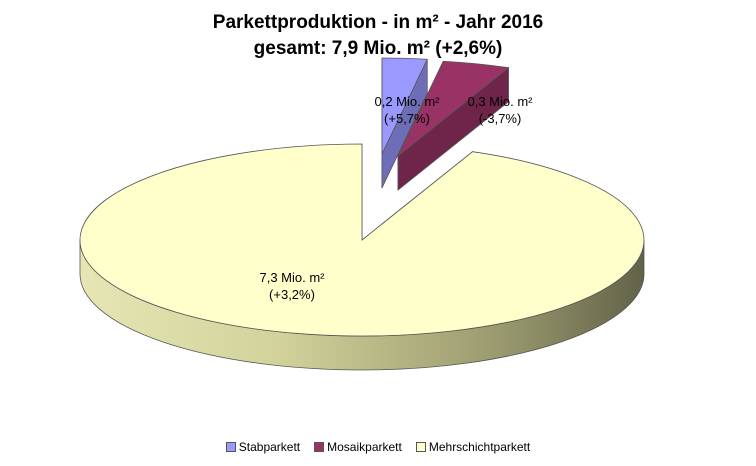  I want to click on legend-swatch-mehrschichtparkett, so click(420, 447).